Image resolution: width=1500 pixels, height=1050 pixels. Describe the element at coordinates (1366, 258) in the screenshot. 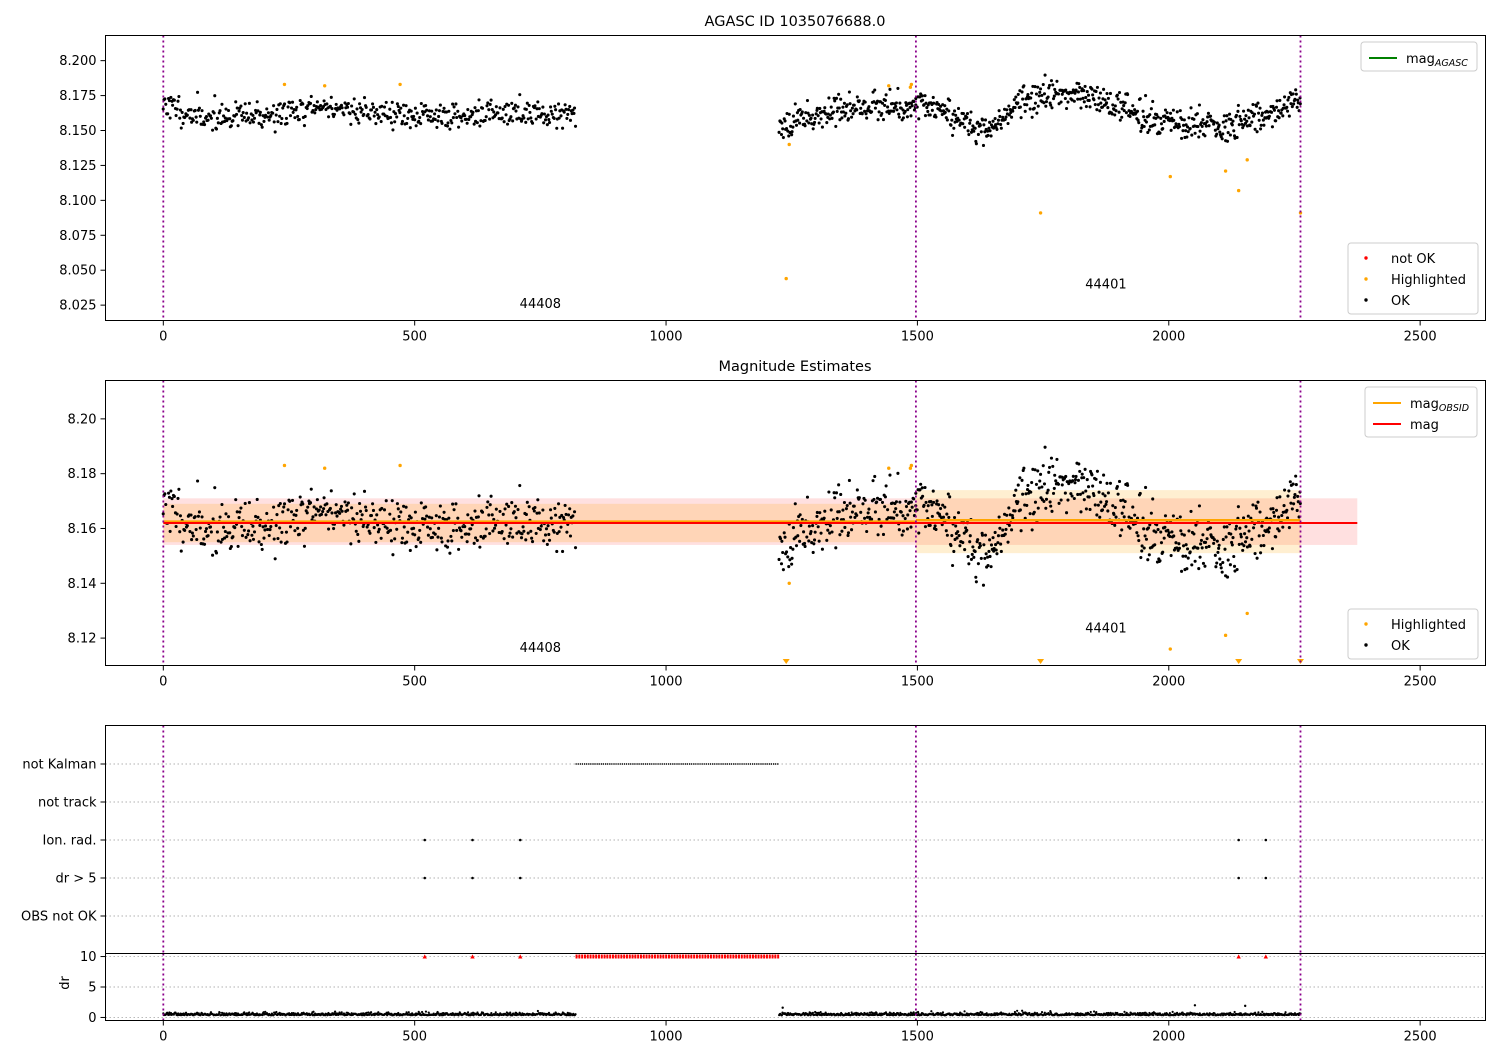

I see `legend-point-swatch` at that location.